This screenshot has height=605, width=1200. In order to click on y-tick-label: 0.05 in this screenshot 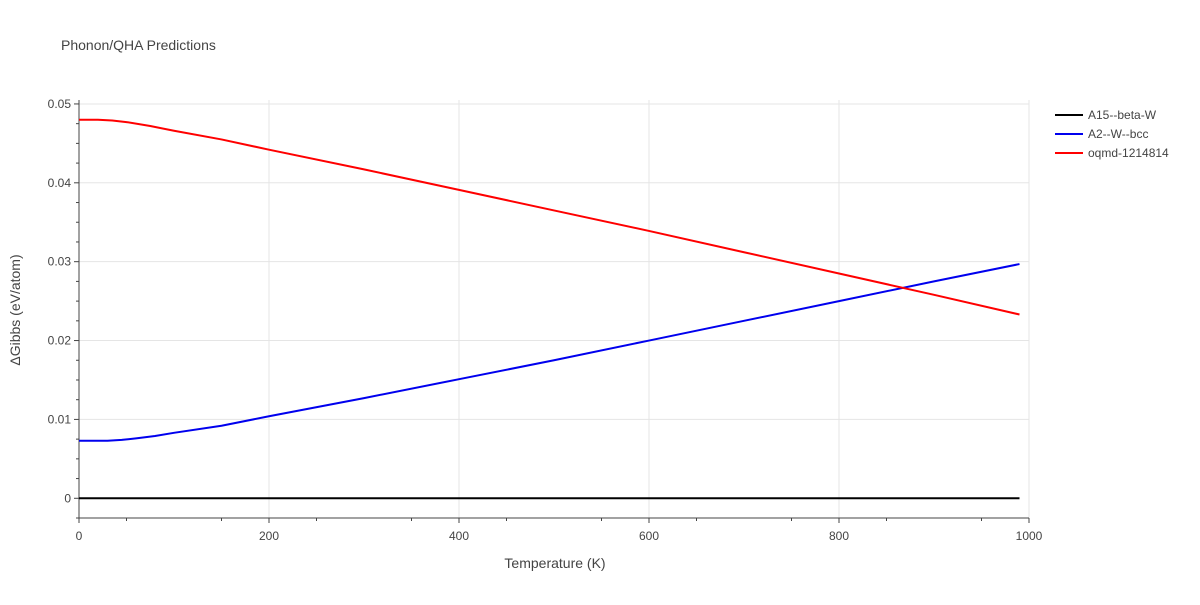, I will do `click(60, 104)`.